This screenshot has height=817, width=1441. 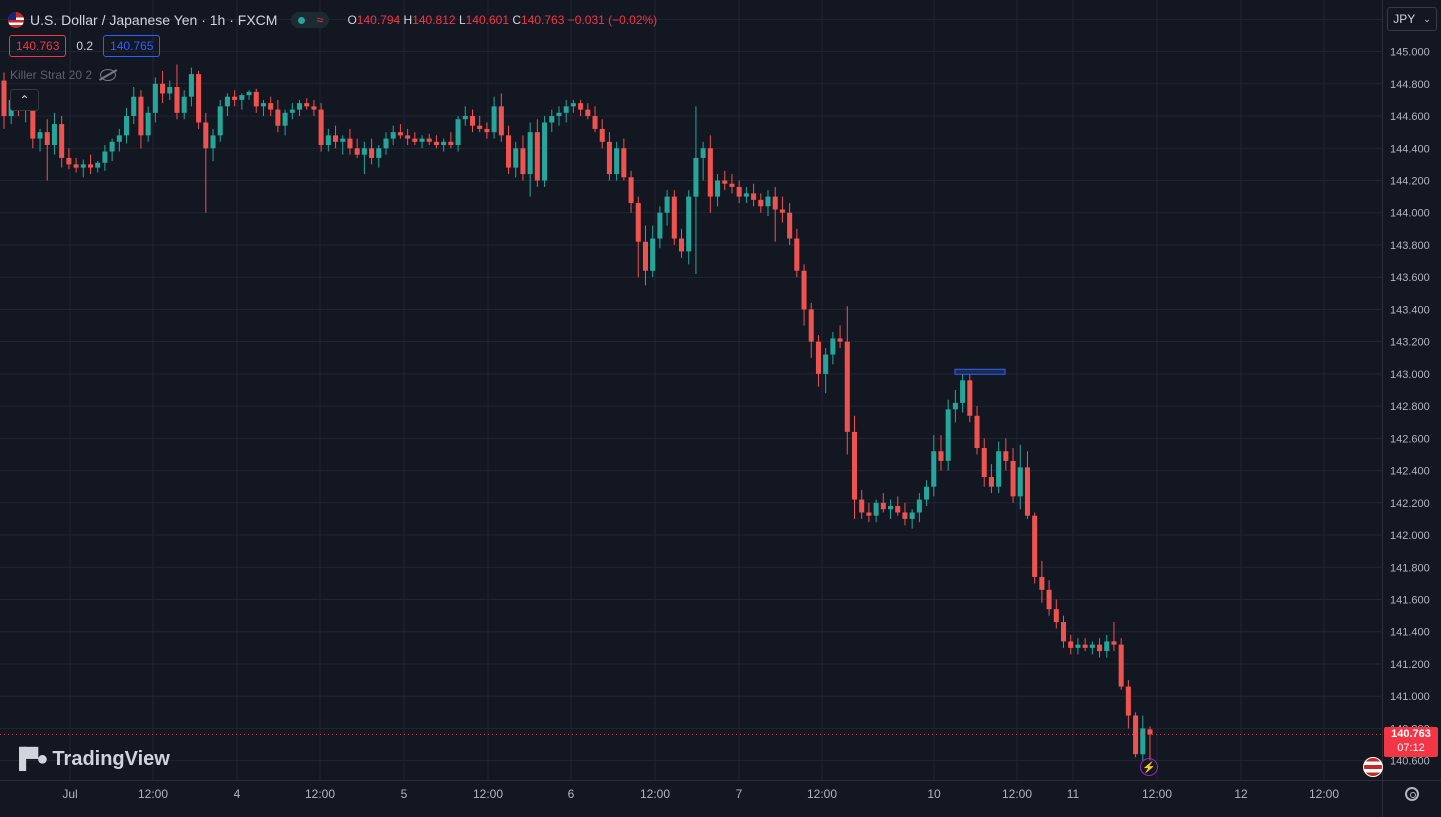 I want to click on price-tick-label: 143.000, so click(x=1410, y=375).